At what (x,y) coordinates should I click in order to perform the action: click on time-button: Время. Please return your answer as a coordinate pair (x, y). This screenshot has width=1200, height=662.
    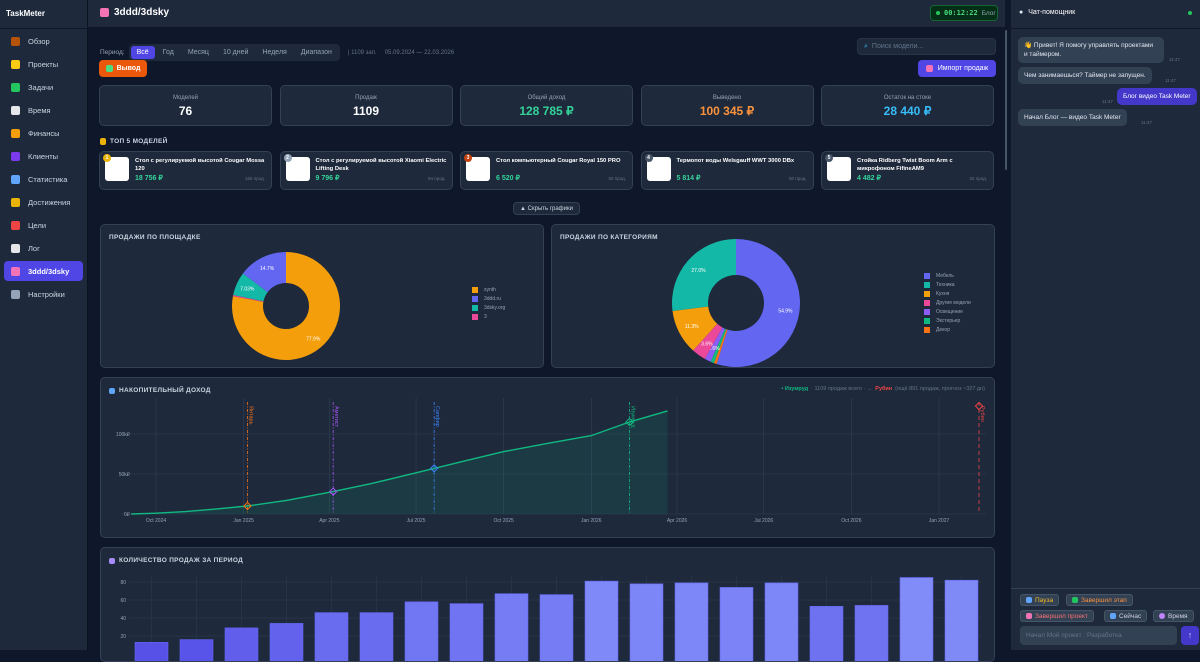
    Looking at the image, I should click on (1173, 616).